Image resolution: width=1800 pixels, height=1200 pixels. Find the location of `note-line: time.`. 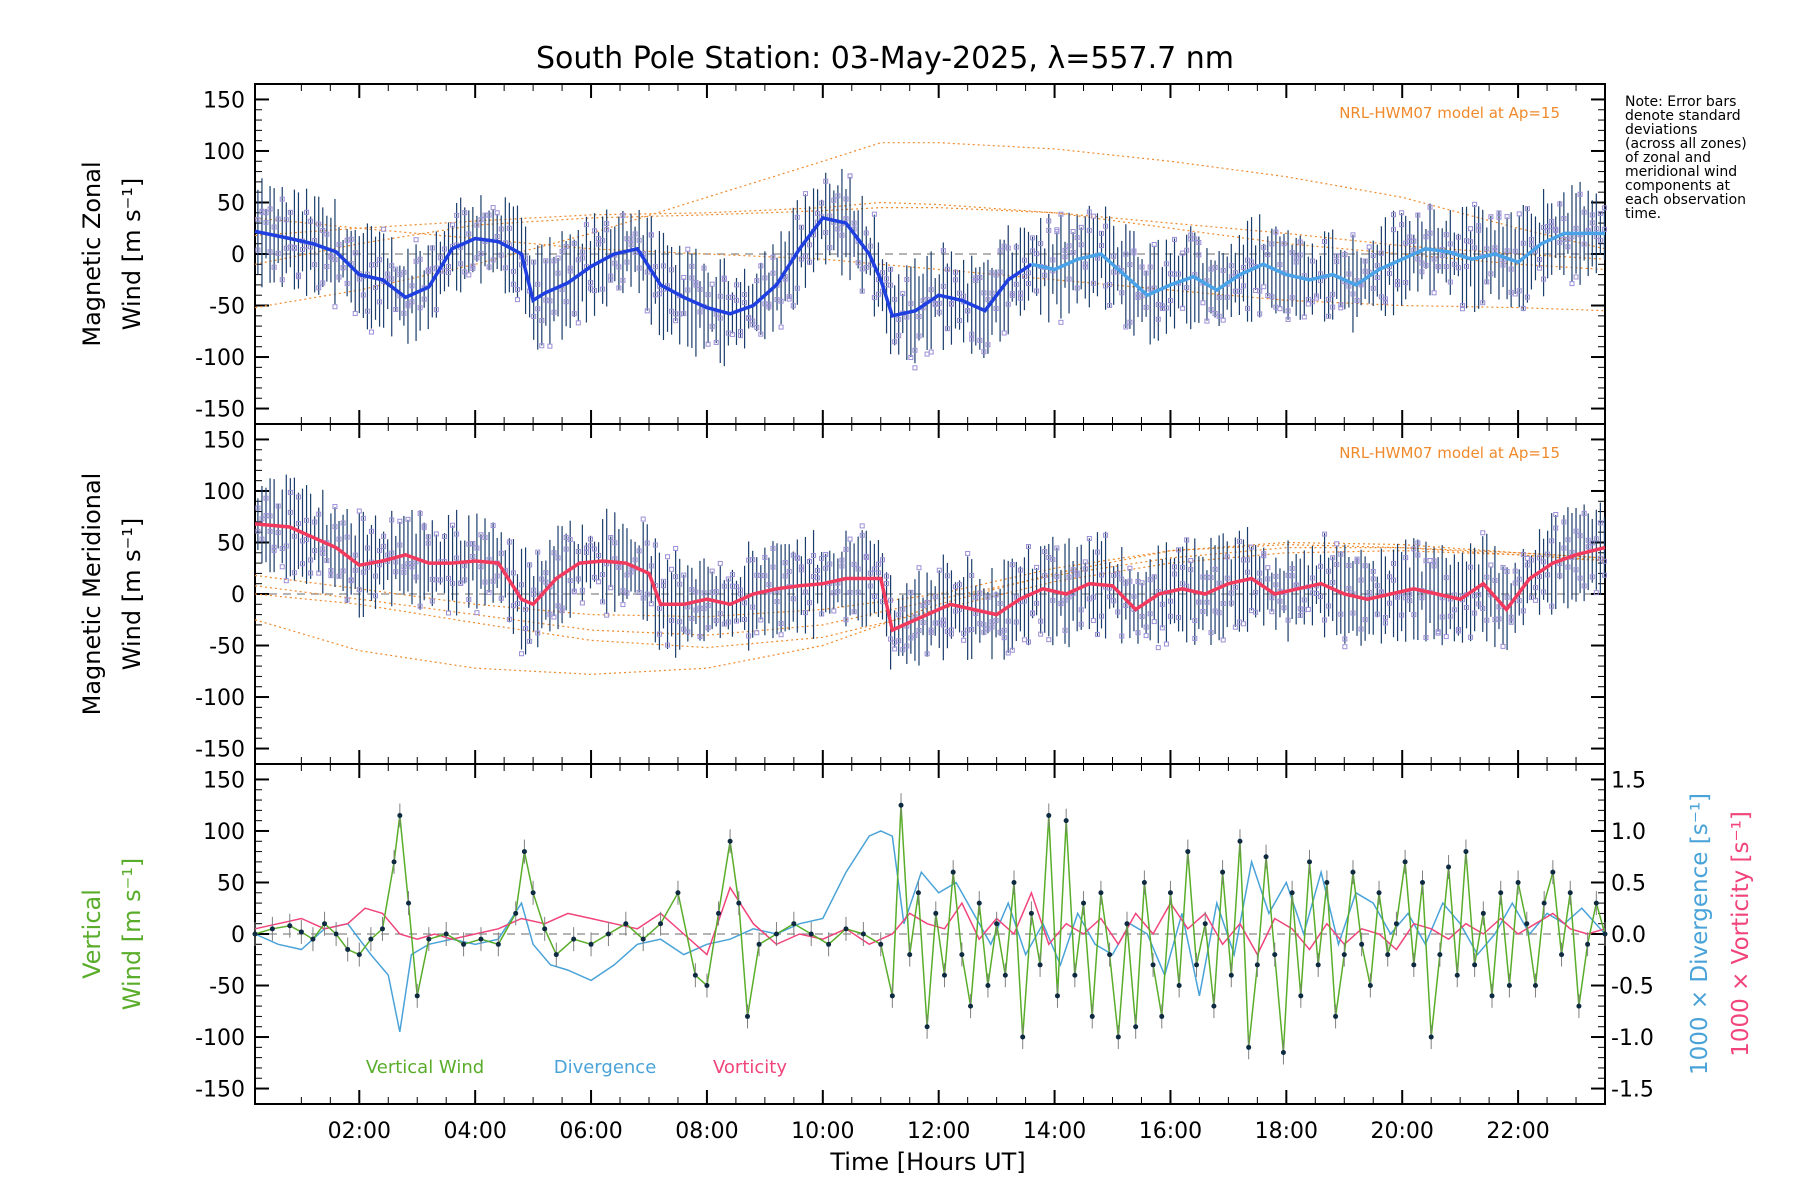

note-line: time. is located at coordinates (1643, 214).